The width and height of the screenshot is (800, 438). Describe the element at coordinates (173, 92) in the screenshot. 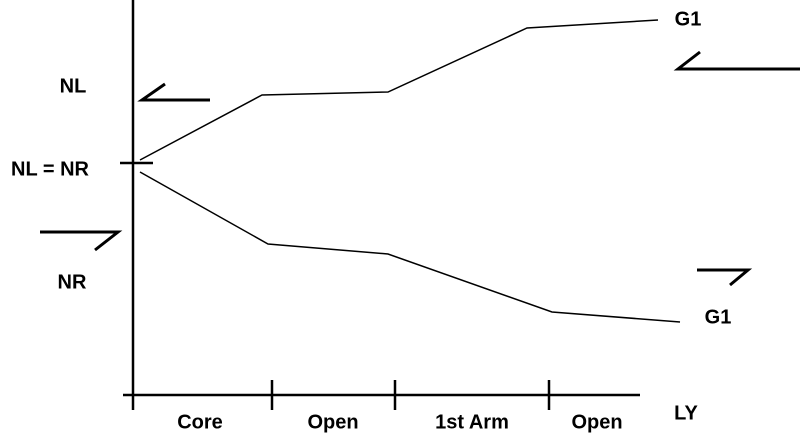

I see `nl-symbol` at that location.